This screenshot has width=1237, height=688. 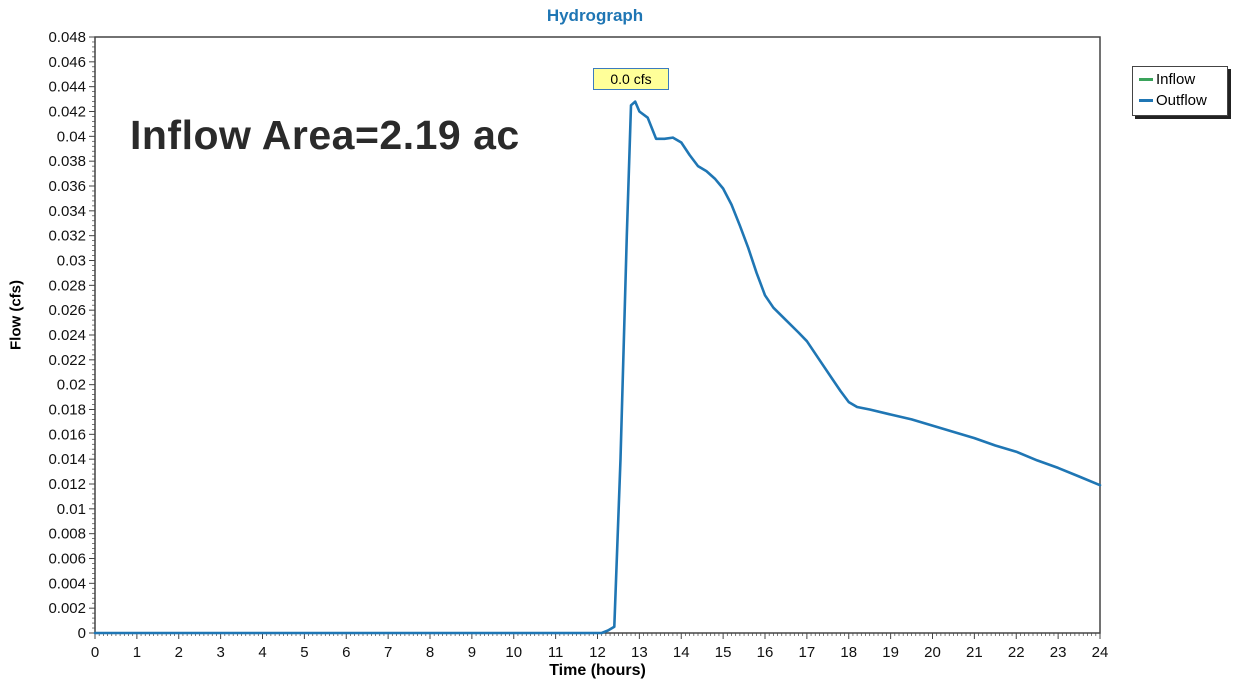 What do you see at coordinates (388, 652) in the screenshot?
I see `x-tick-label: 7` at bounding box center [388, 652].